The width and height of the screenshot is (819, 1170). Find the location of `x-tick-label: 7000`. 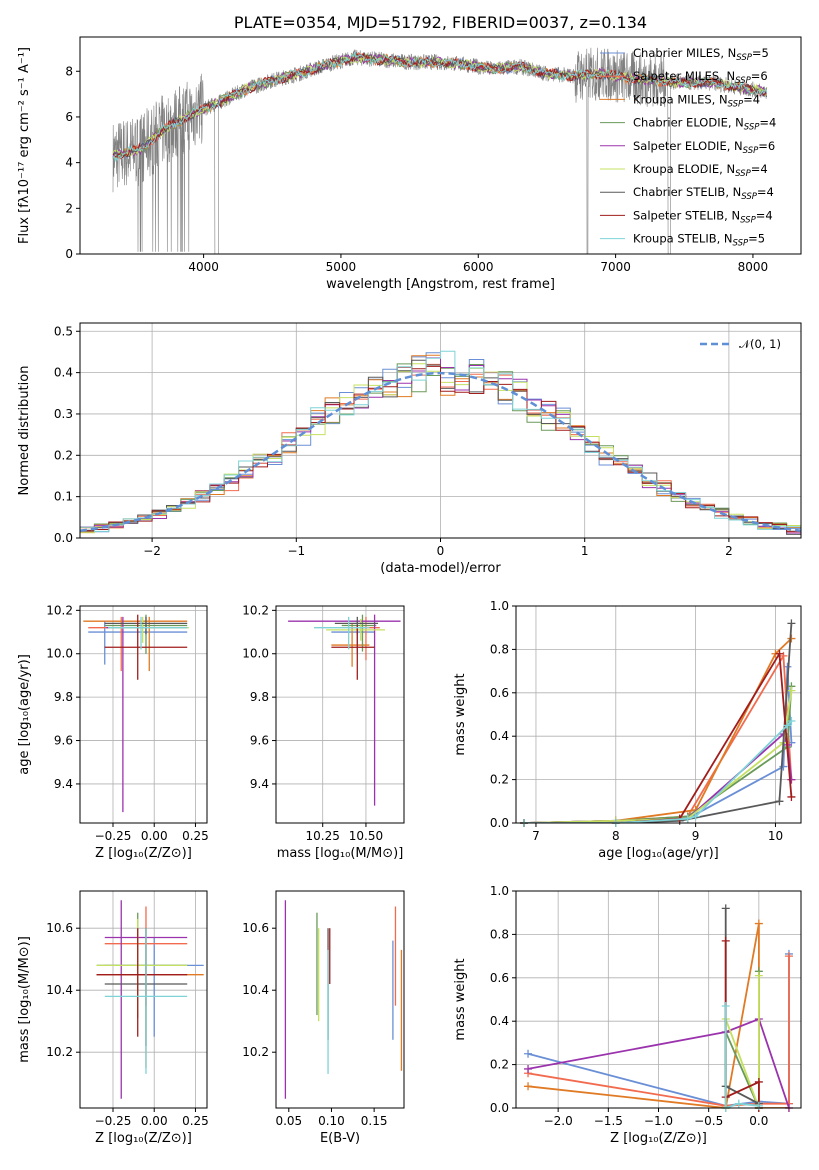

x-tick-label: 7000 is located at coordinates (615, 267).